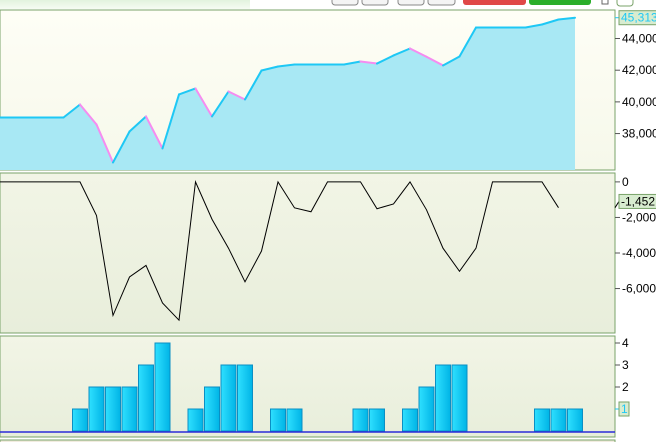 The image size is (656, 442). I want to click on last-value-tick, so click(617, 204).